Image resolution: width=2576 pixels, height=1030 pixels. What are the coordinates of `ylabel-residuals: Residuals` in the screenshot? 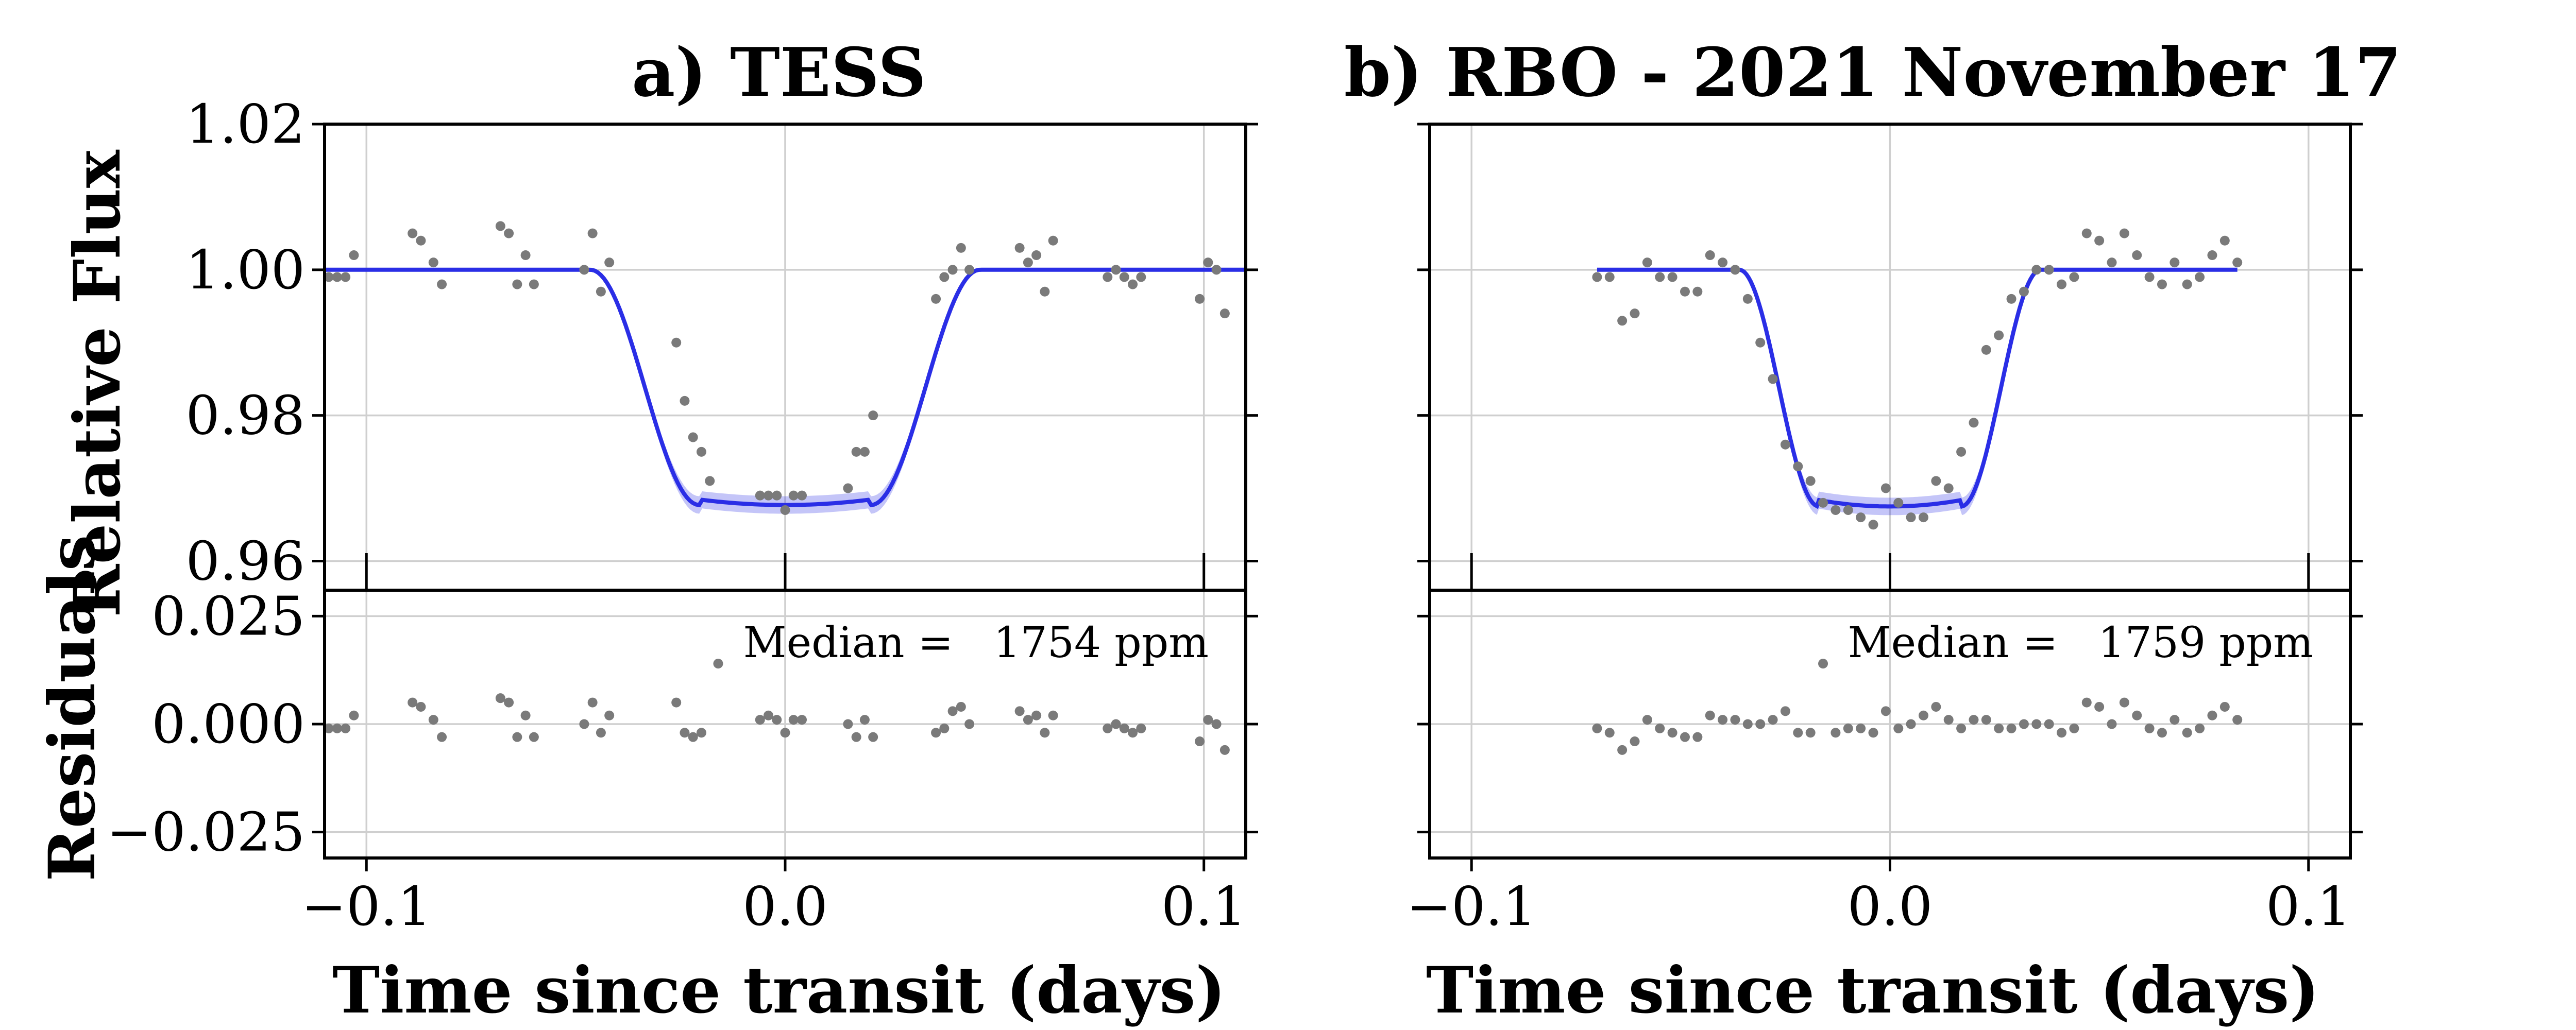 It's located at (72, 708).